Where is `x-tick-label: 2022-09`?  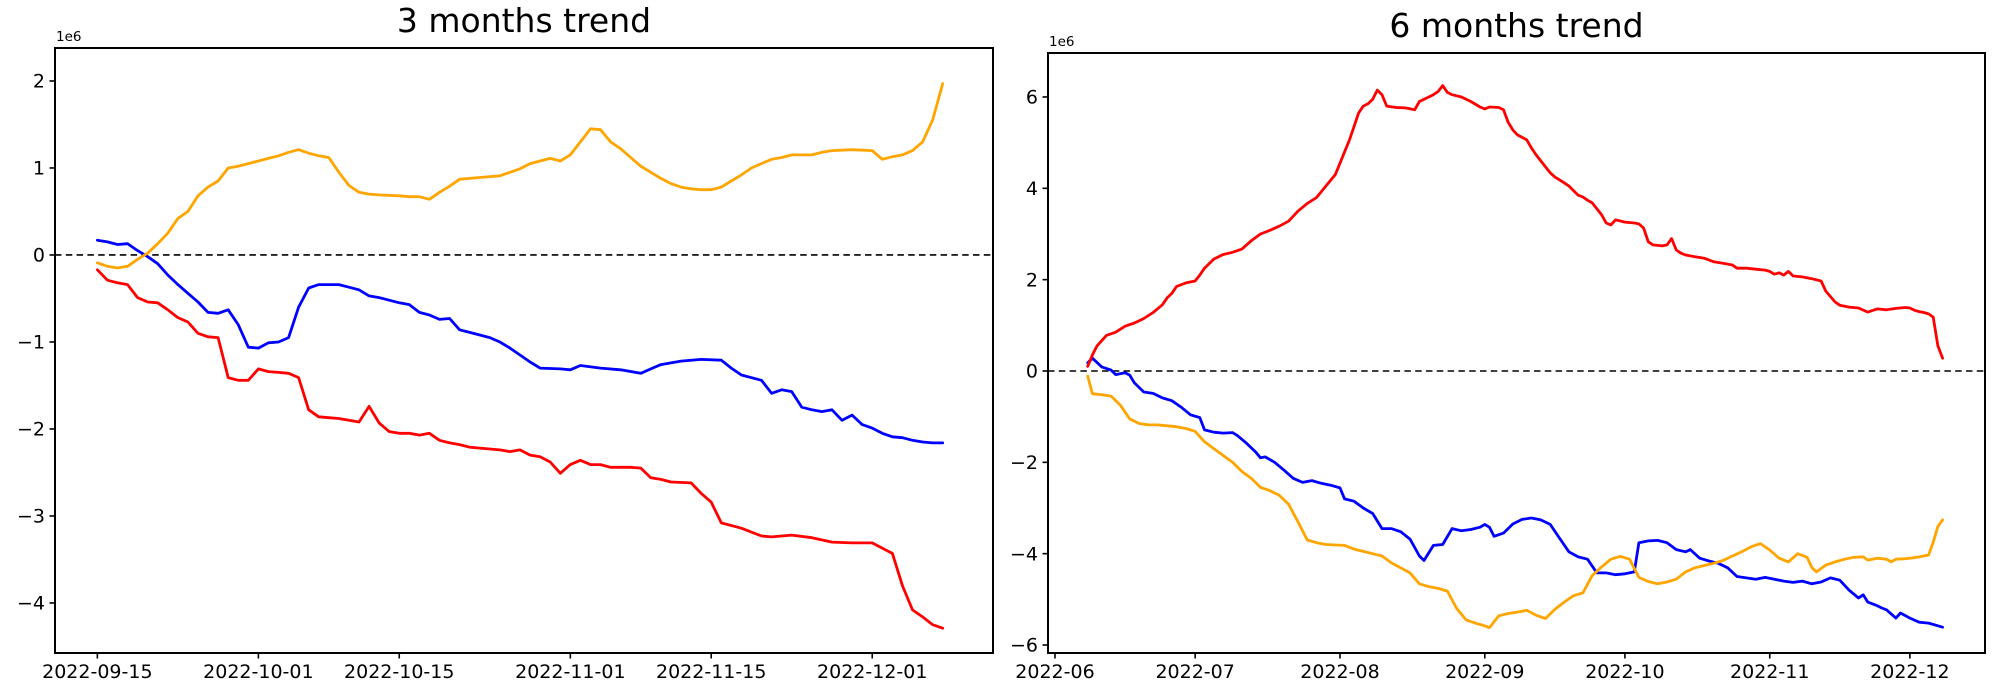 x-tick-label: 2022-09 is located at coordinates (1484, 672).